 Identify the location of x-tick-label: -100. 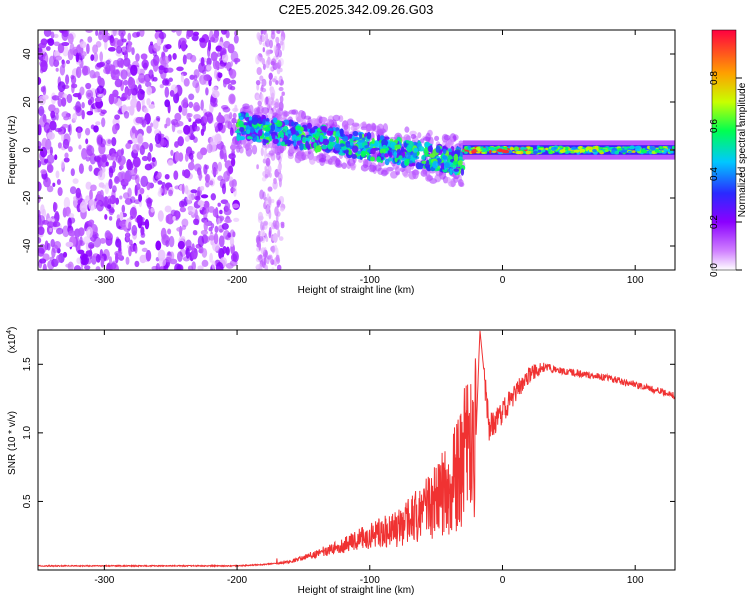
(370, 580).